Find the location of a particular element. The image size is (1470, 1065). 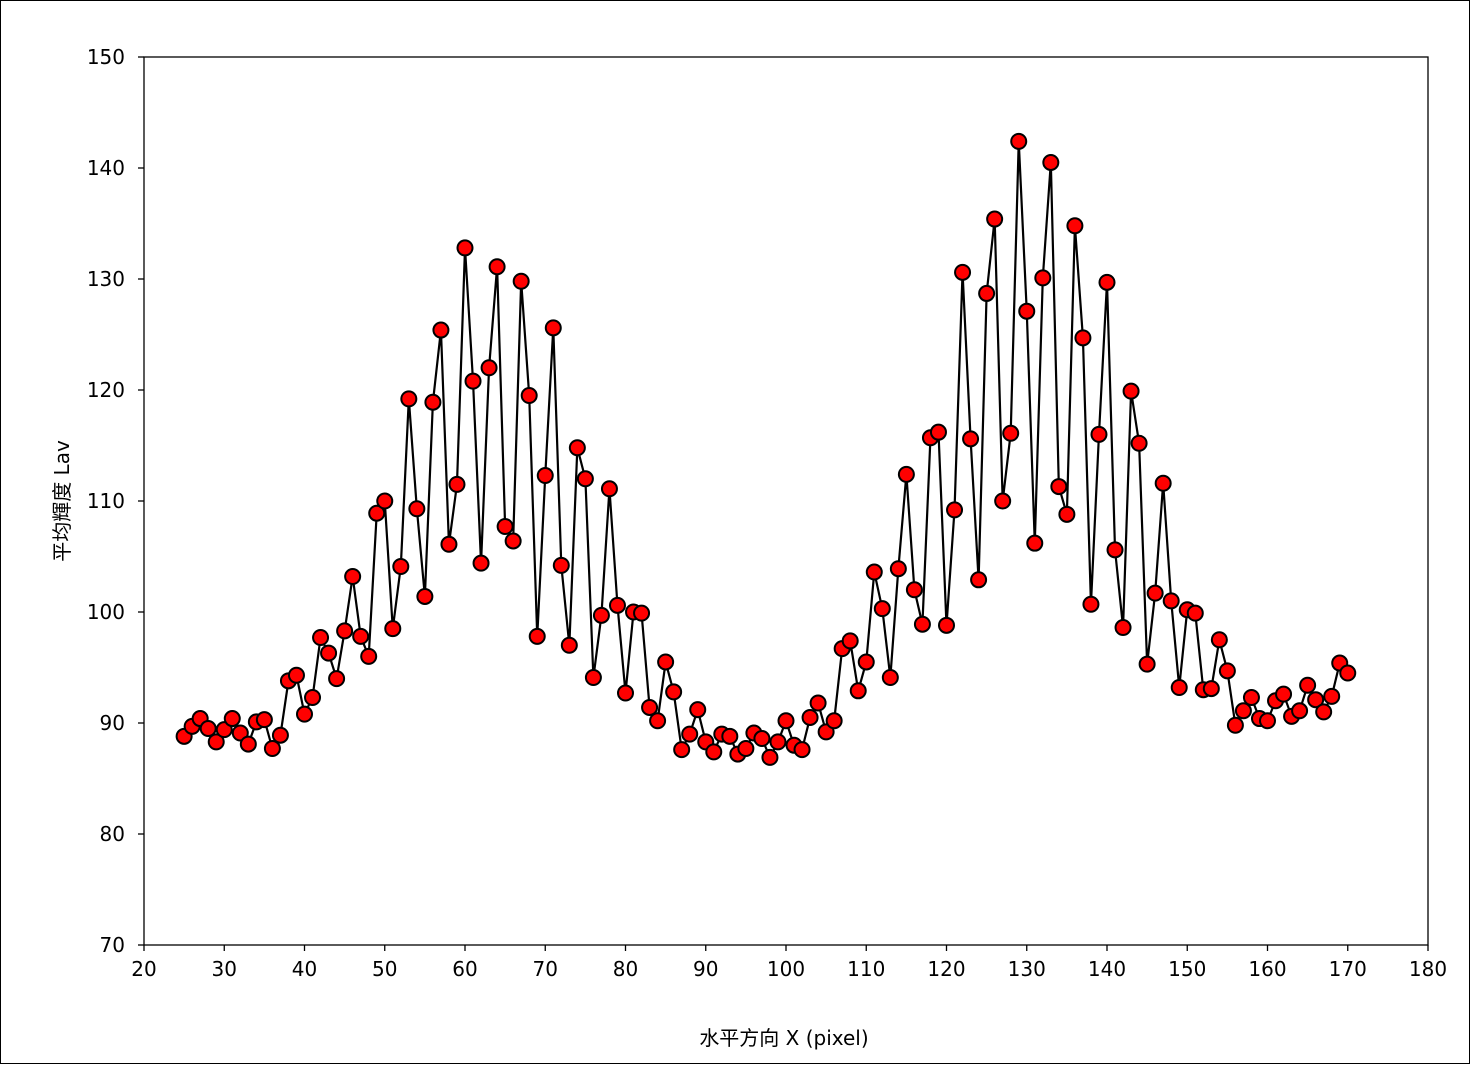

y-tick-label: 90 is located at coordinates (112, 723).